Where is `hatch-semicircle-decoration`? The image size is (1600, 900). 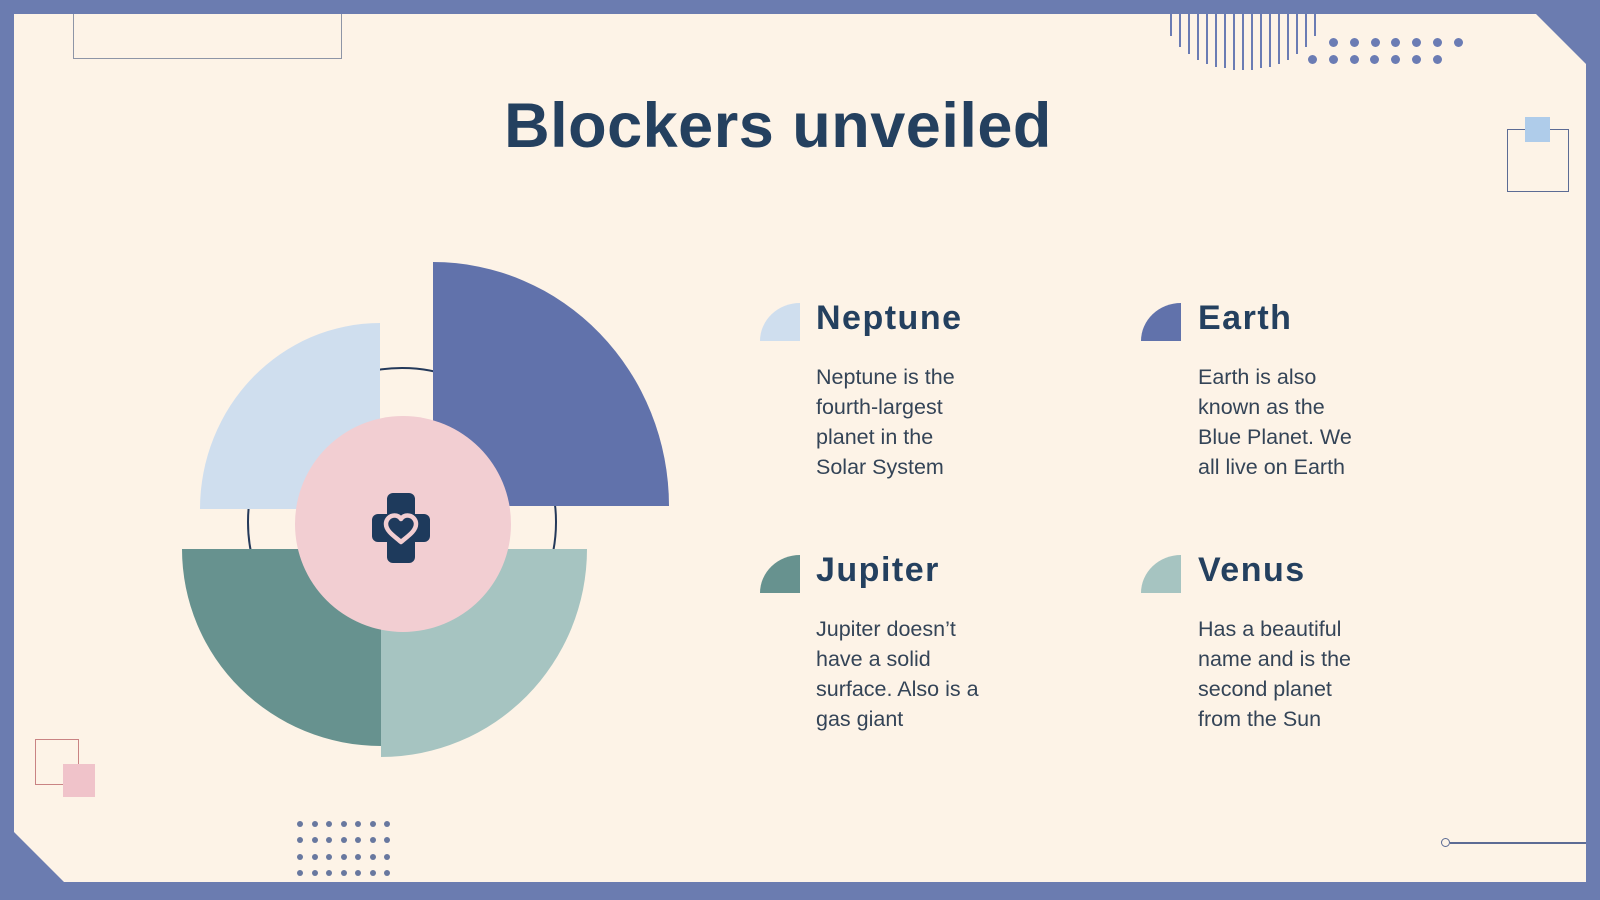 hatch-semicircle-decoration is located at coordinates (1245, 44).